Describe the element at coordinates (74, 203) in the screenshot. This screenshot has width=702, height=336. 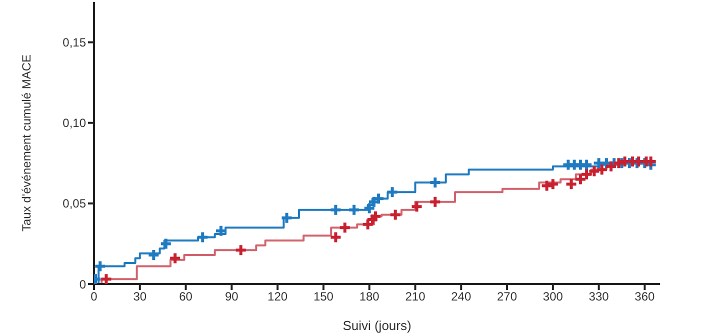
I see `y-tick-label: 0,05` at that location.